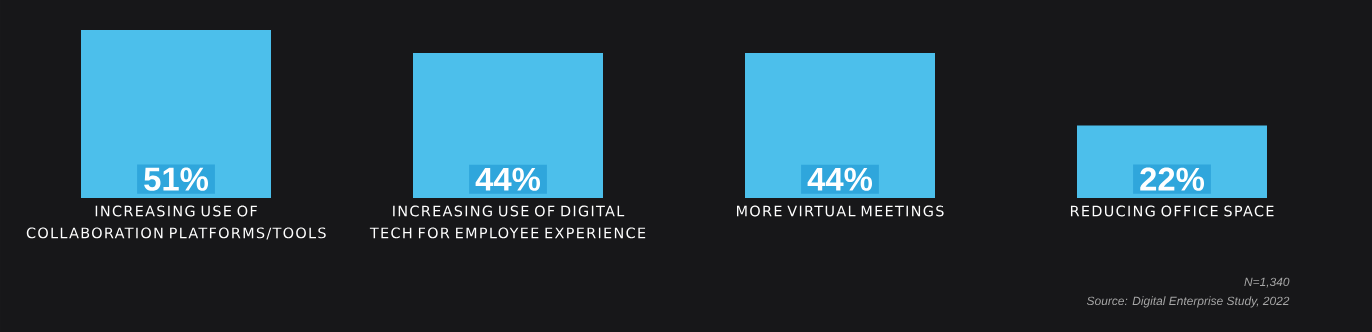 Image resolution: width=1372 pixels, height=332 pixels. I want to click on x-tick-label: MORE VIRTUAL MEETINGS, so click(840, 211).